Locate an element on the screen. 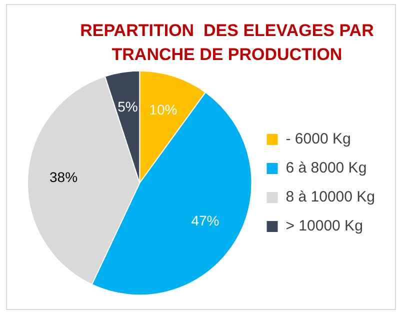 The image size is (408, 322). data-label: 5% is located at coordinates (128, 106).